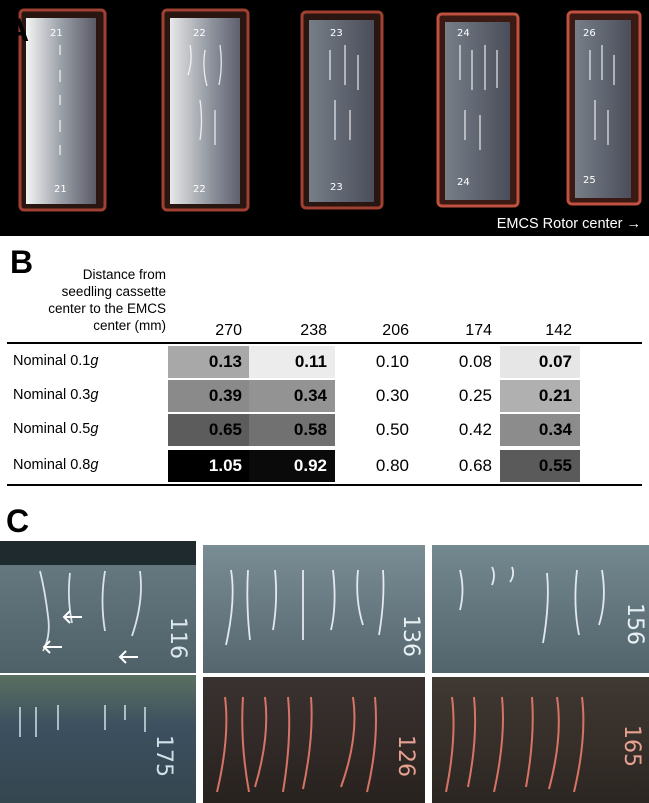 This screenshot has height=803, width=649. I want to click on cassette-5-top-num: 26, so click(589, 33).